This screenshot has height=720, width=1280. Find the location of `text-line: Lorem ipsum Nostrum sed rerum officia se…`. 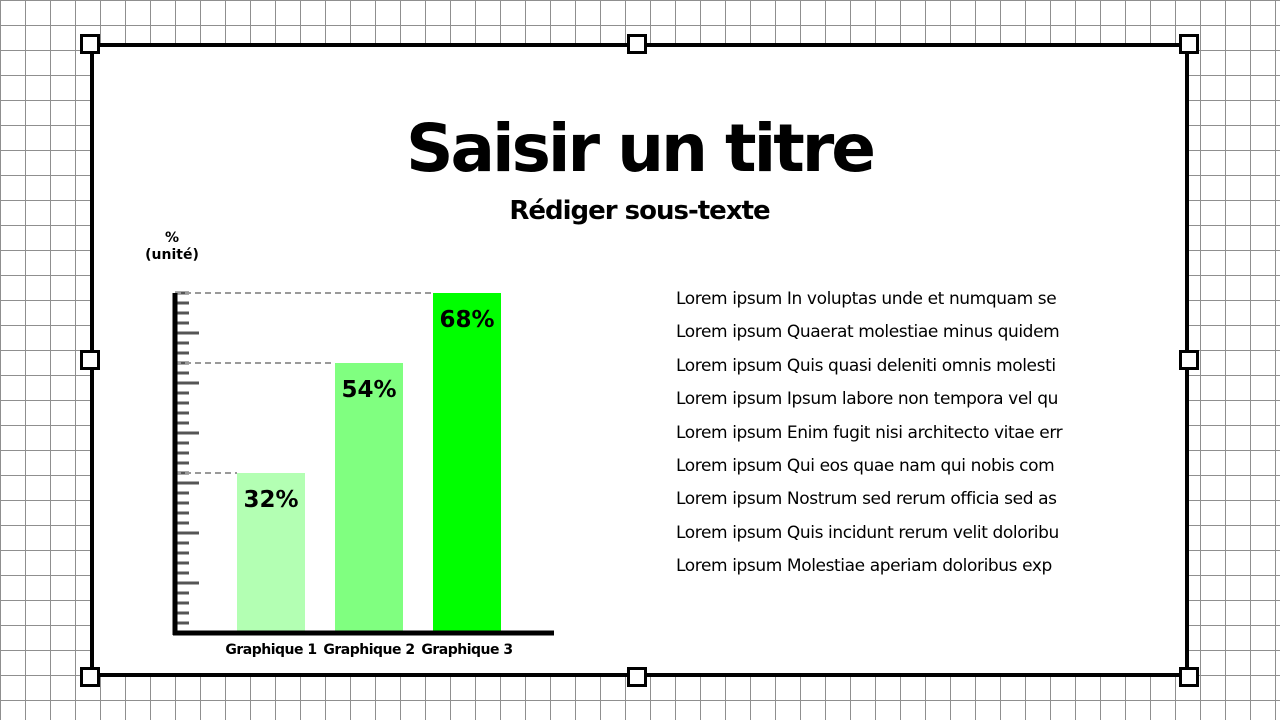

text-line: Lorem ipsum Nostrum sed rerum officia se… is located at coordinates (866, 499).